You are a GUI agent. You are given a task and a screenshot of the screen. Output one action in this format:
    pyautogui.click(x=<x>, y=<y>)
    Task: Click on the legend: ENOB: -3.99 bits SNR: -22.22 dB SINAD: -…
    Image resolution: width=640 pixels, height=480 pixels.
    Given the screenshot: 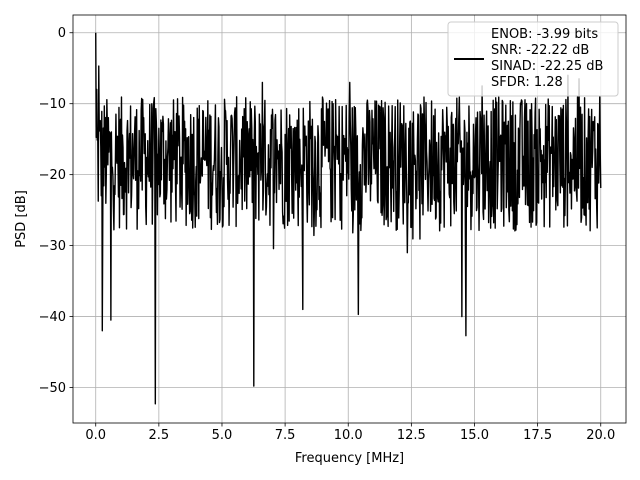 What is the action you would take?
    pyautogui.click(x=533, y=59)
    